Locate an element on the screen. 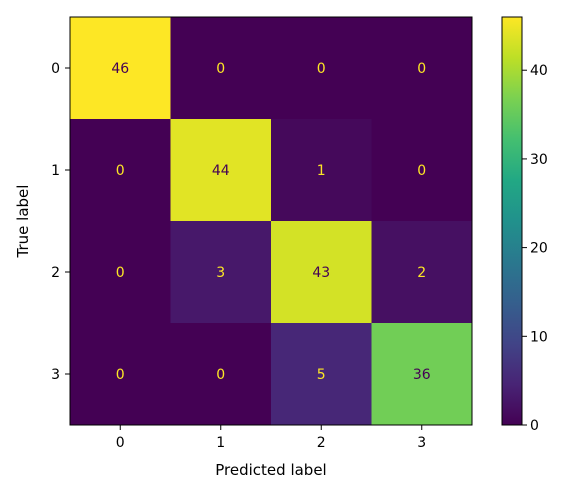 This screenshot has width=579, height=495. colorbar-tick-label: 10 is located at coordinates (539, 337).